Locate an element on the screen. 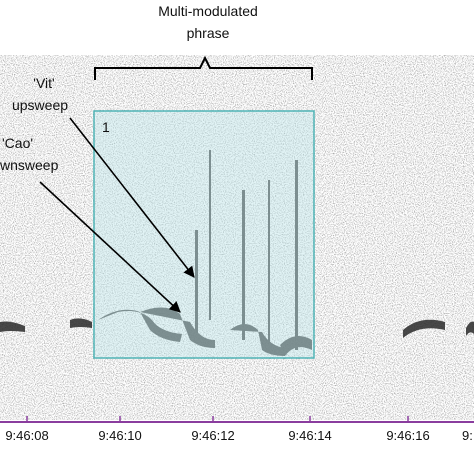 The height and width of the screenshot is (474, 474). bracket is located at coordinates (203, 67).